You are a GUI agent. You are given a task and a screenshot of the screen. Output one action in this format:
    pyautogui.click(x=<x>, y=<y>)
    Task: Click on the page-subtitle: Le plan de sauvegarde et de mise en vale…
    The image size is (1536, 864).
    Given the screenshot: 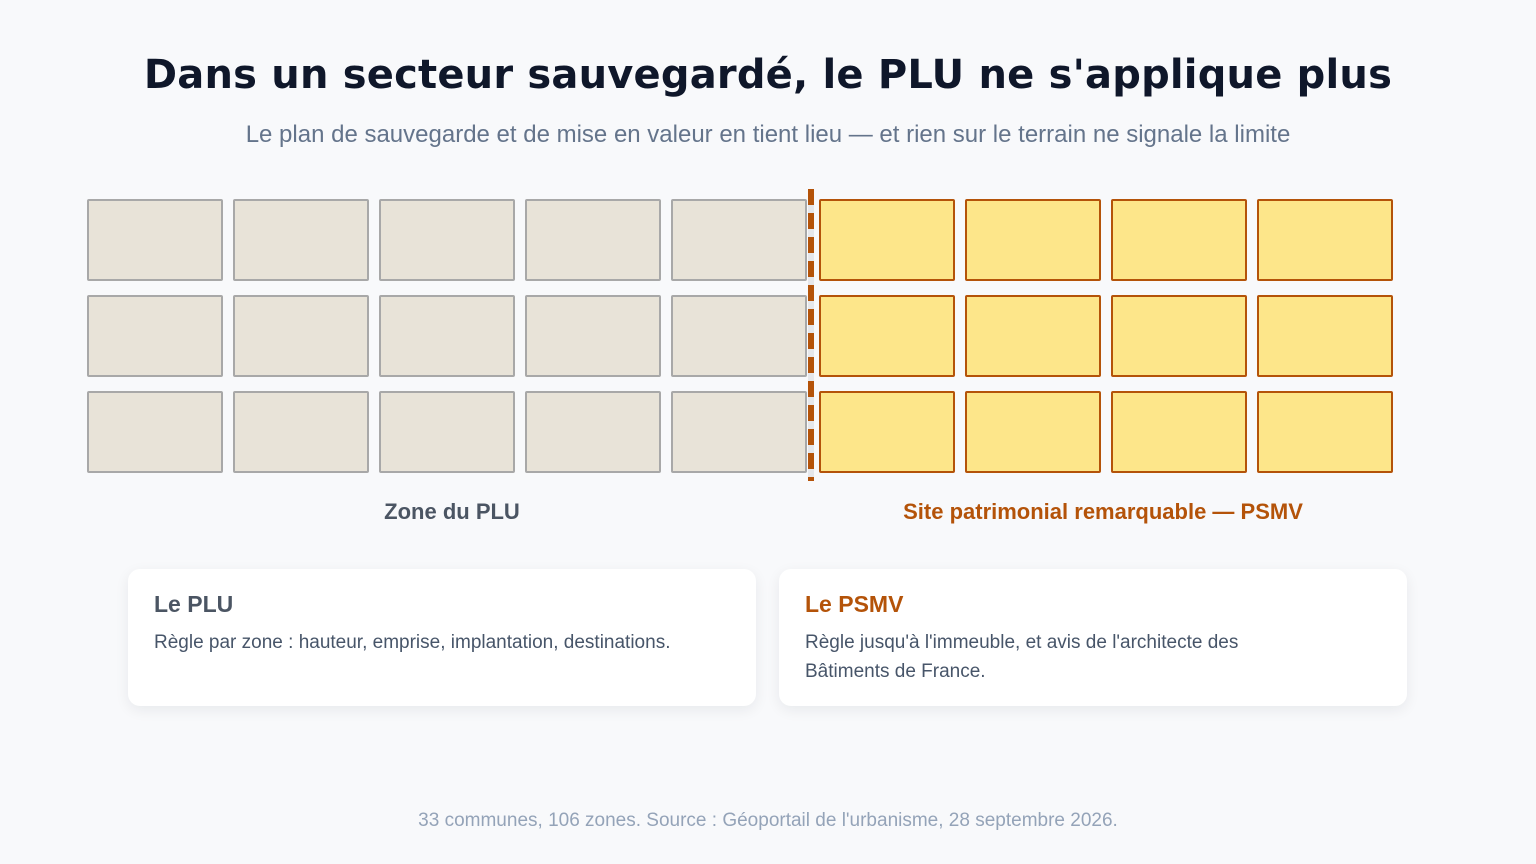 What is the action you would take?
    pyautogui.click(x=768, y=134)
    